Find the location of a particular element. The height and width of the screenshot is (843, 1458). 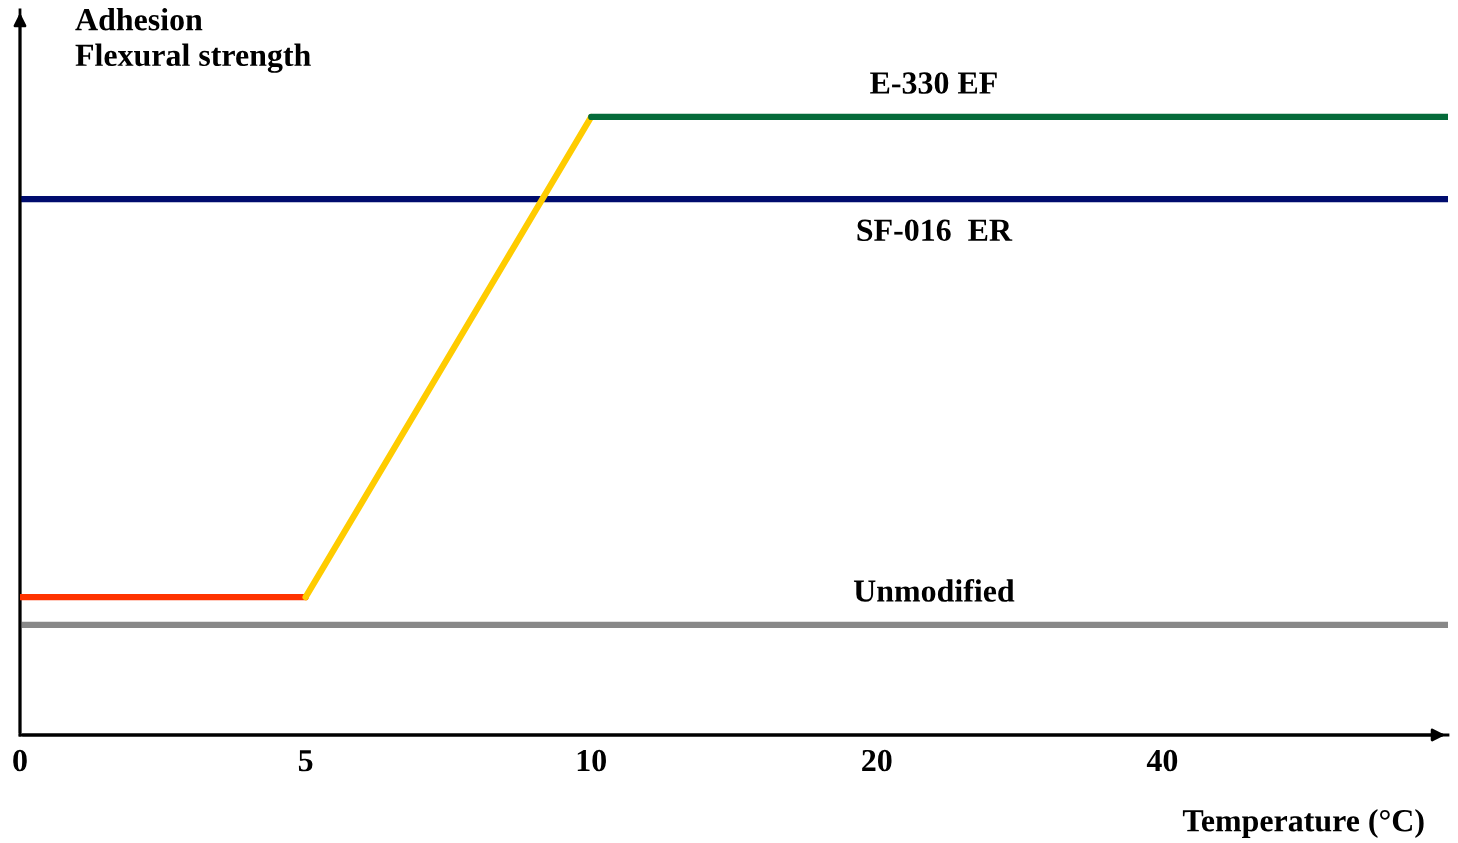

series-label: SF-016 ER is located at coordinates (935, 230).